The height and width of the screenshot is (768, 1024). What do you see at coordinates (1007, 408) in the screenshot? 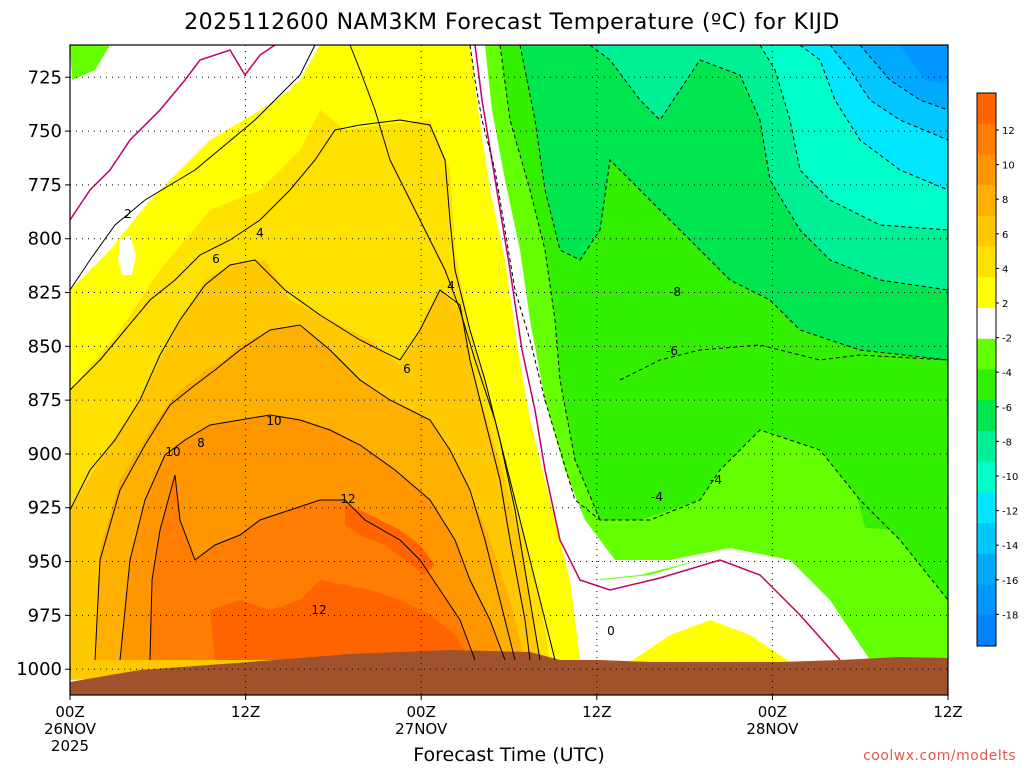
I see `colorbar-label: -6` at bounding box center [1007, 408].